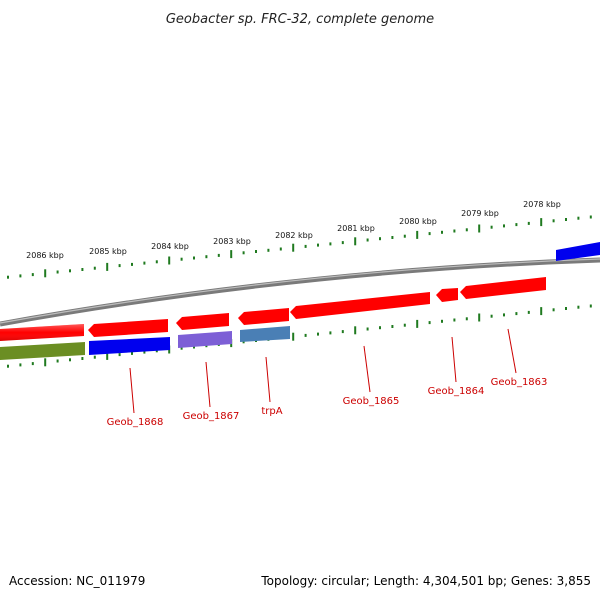  Describe the element at coordinates (129, 346) in the screenshot. I see `gene-blue` at that location.